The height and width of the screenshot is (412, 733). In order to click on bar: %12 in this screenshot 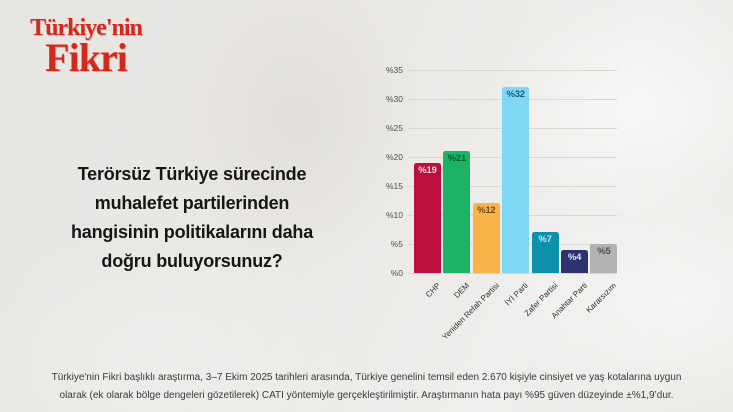, I will do `click(486, 238)`.